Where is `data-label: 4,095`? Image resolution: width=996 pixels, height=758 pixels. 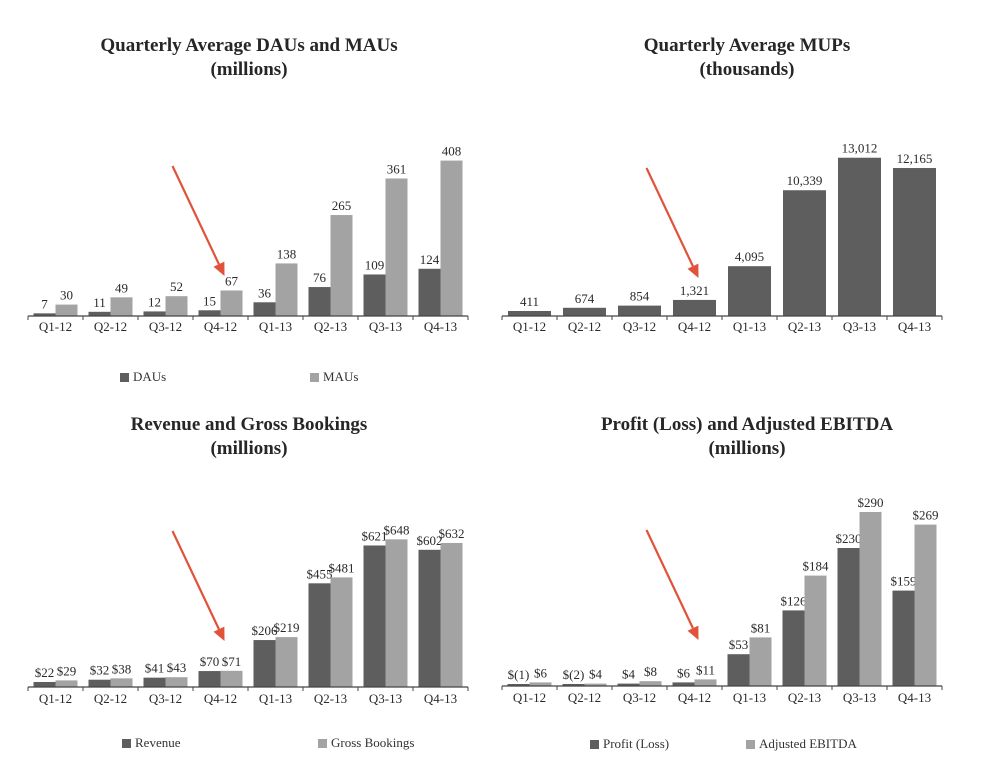
data-label: 4,095 is located at coordinates (749, 256).